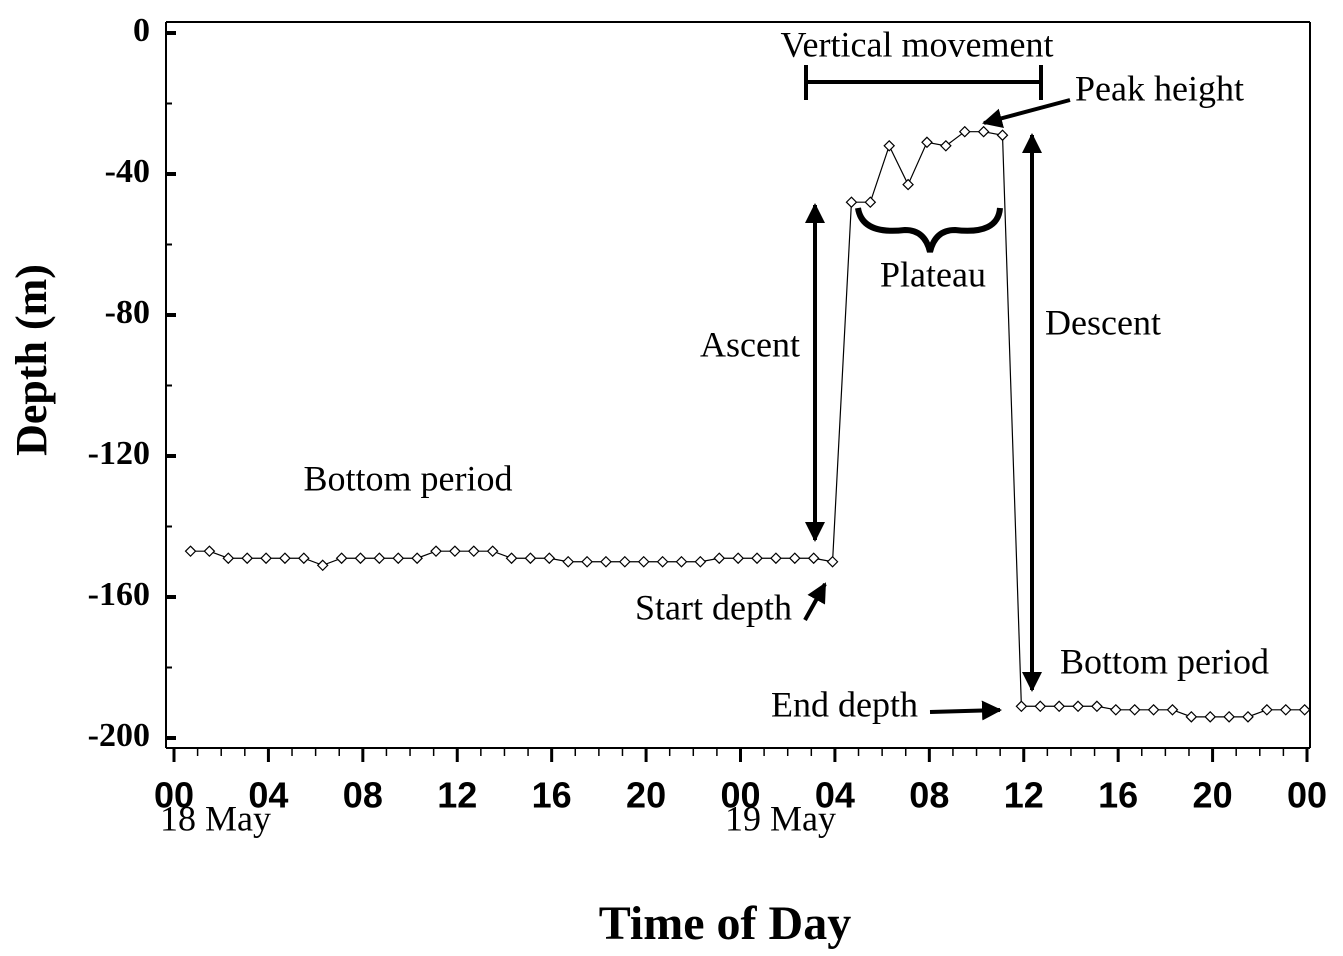 The image size is (1343, 956). Describe the element at coordinates (780, 818) in the screenshot. I see `date-label: 19 May` at that location.